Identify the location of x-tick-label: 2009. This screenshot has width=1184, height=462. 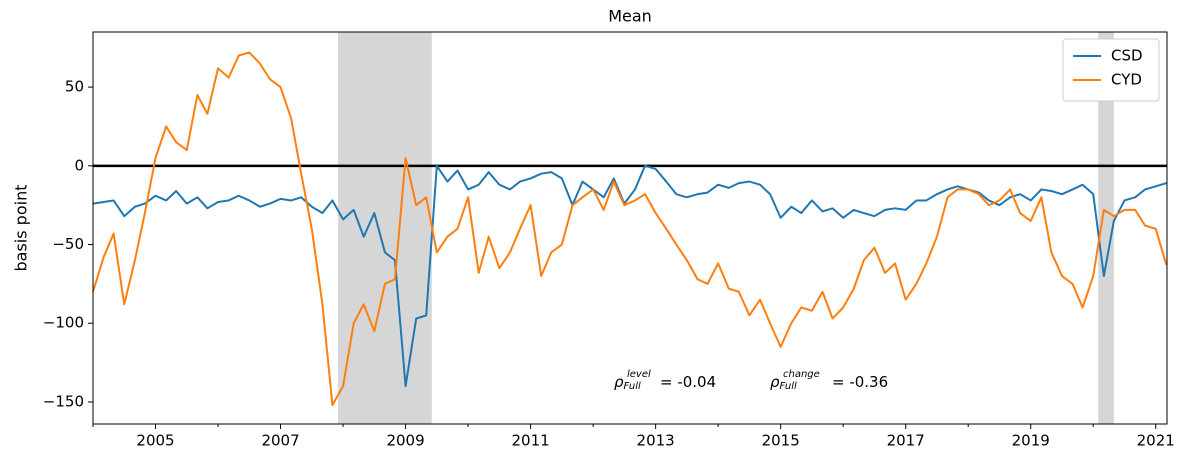
(405, 441).